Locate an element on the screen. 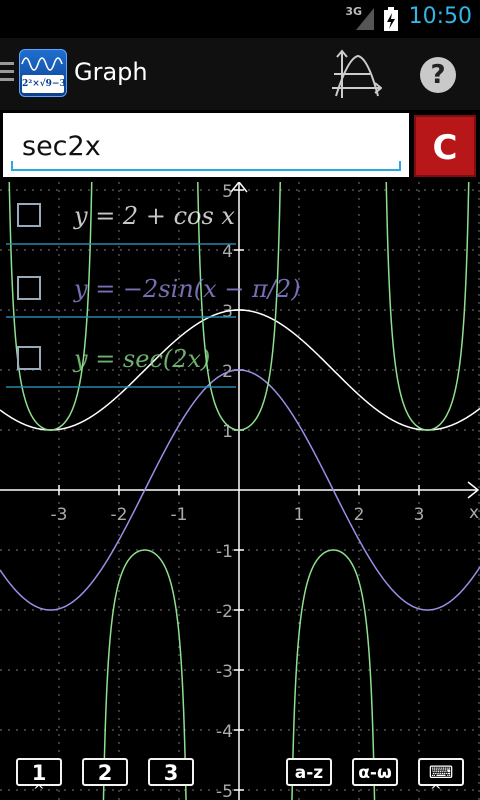  y-tick-label: 5 is located at coordinates (227, 192).